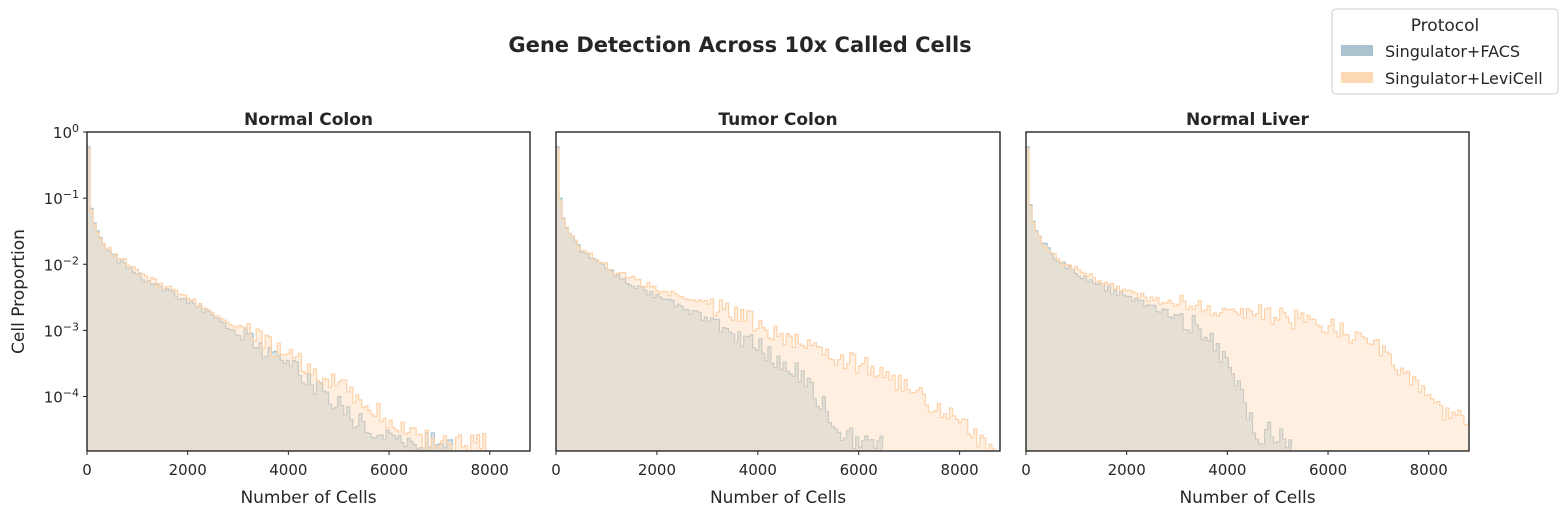 This screenshot has width=1566, height=516. I want to click on y-tick-label: 10⁰, so click(66, 132).